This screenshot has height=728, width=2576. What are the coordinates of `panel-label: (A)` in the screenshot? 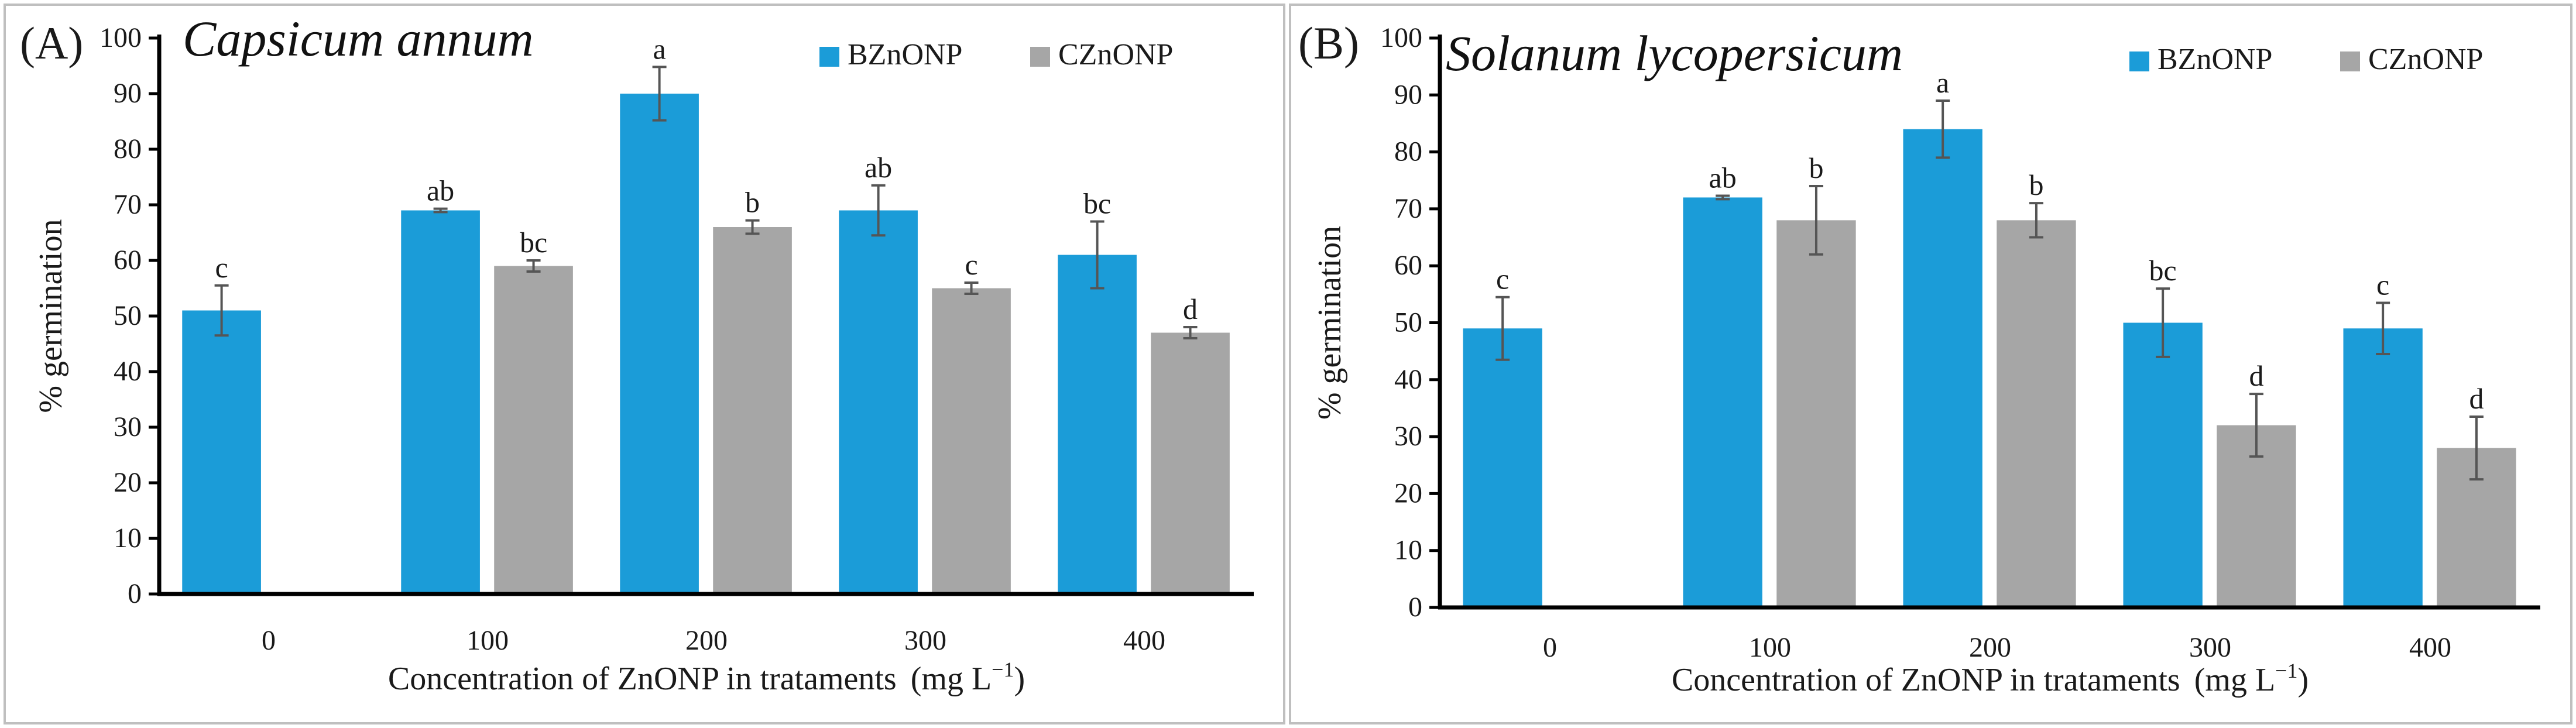 It's located at (51, 43).